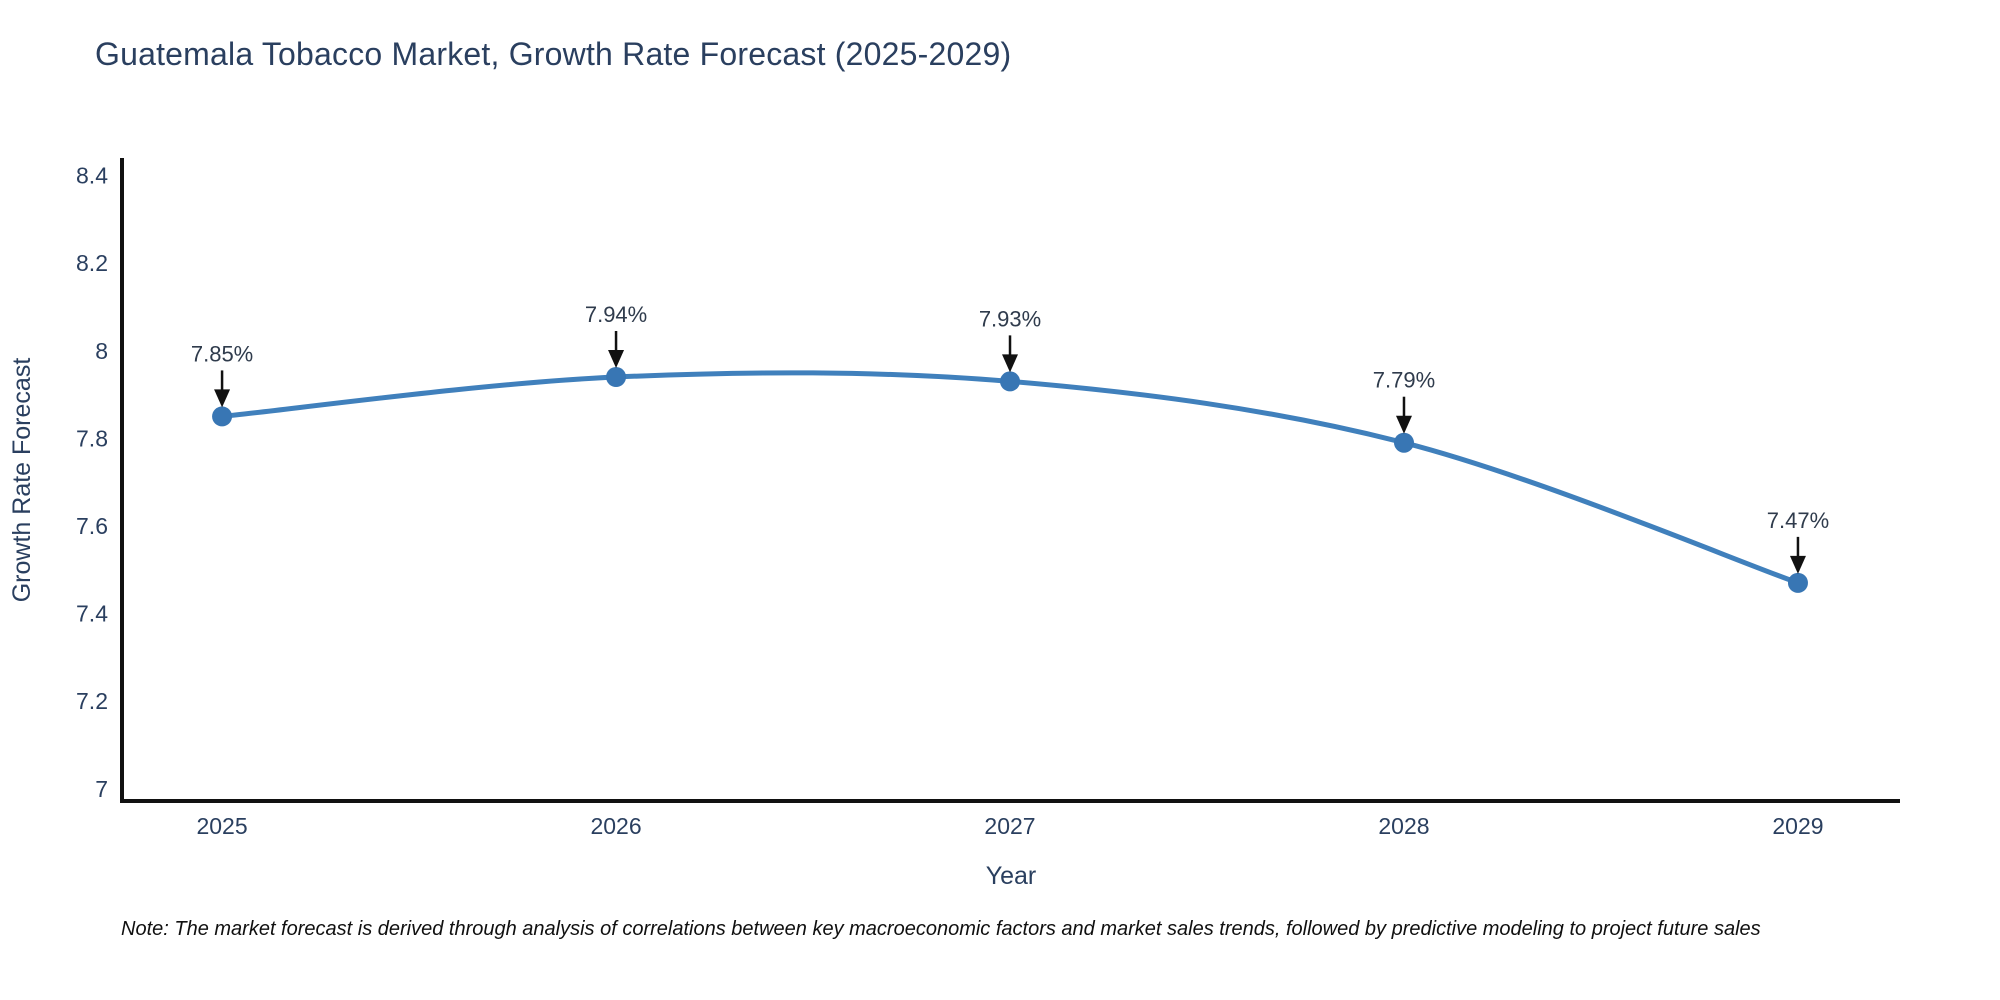 Image resolution: width=2000 pixels, height=1000 pixels. What do you see at coordinates (1797, 826) in the screenshot?
I see `x-tick-label: 2029` at bounding box center [1797, 826].